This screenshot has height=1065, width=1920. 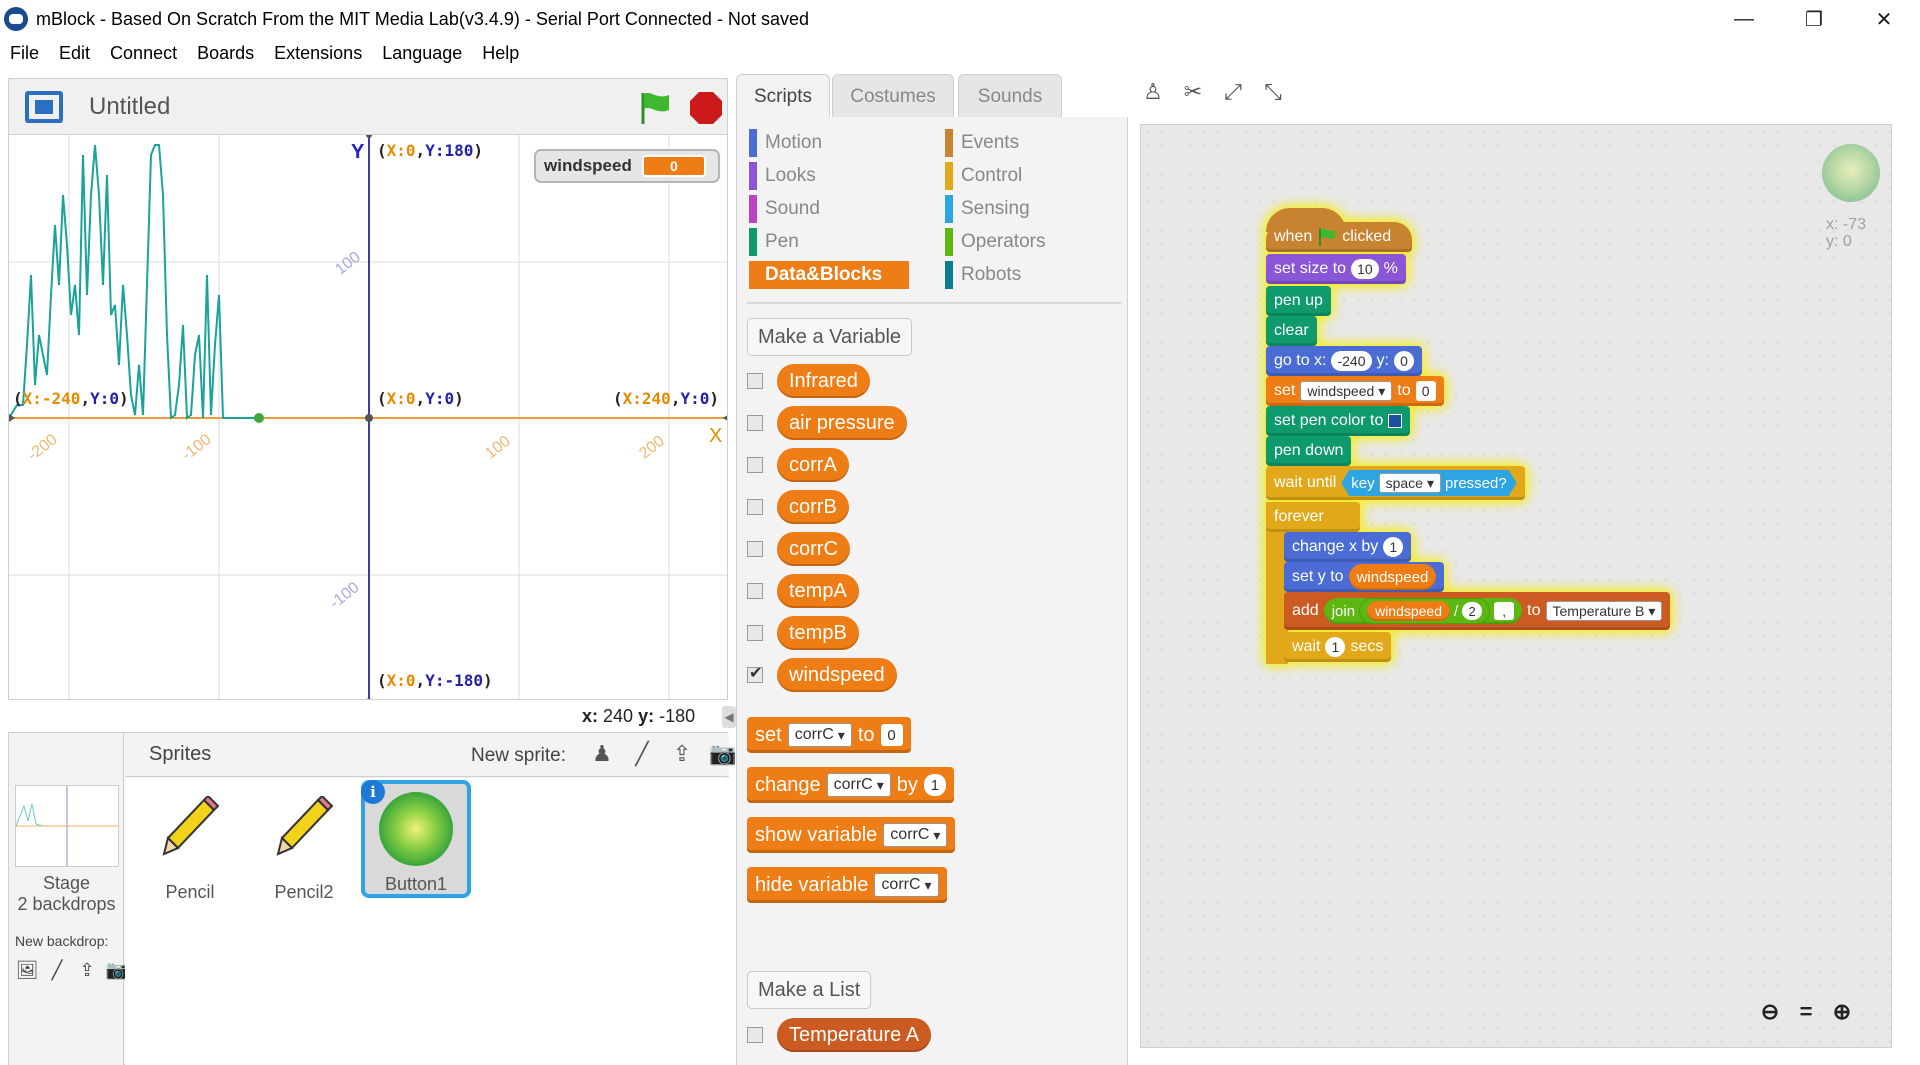 I want to click on join-block: join windspeed / 2 ,, so click(x=1423, y=611).